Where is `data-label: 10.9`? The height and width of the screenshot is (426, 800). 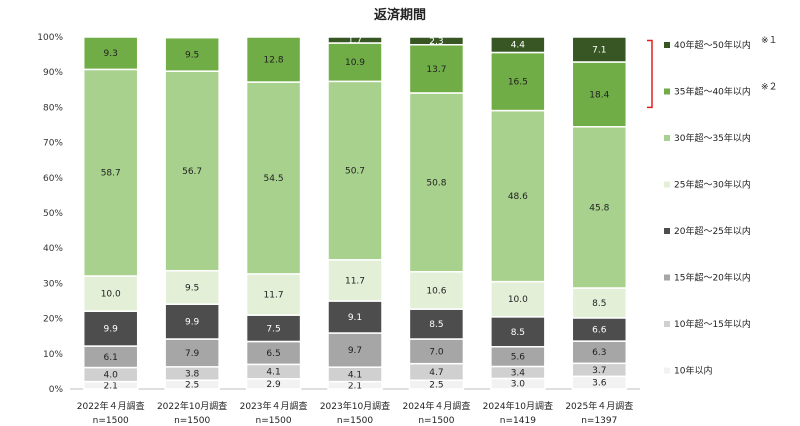 data-label: 10.9 is located at coordinates (355, 63).